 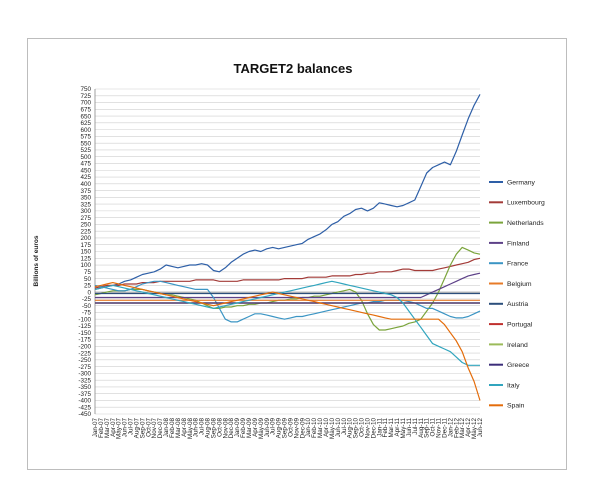 I want to click on legend-entry: Netherlands, so click(x=525, y=223).